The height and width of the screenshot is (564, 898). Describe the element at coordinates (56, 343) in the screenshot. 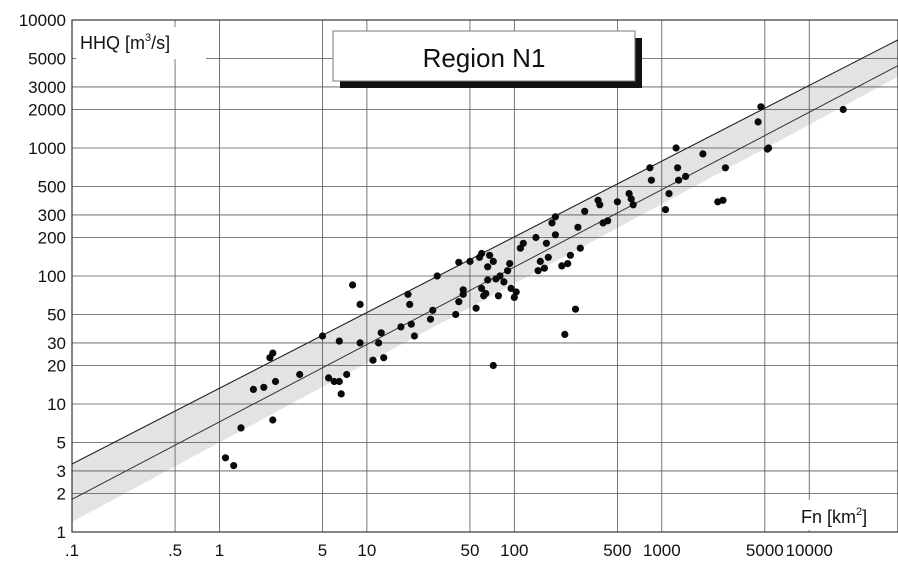

I see `y-tick-label: 30` at that location.